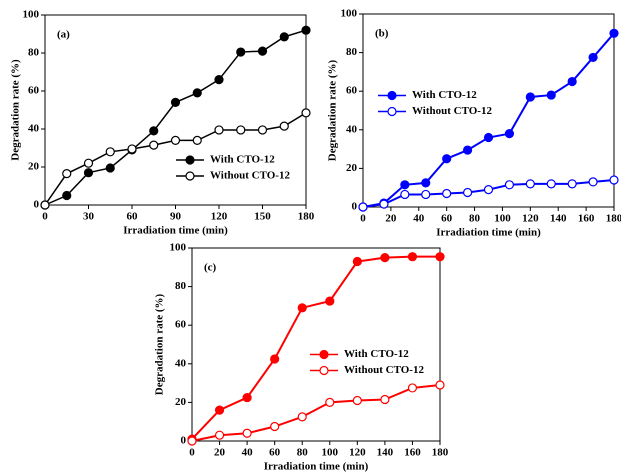 Image resolution: width=621 pixels, height=475 pixels. I want to click on series-line, so click(316, 413).